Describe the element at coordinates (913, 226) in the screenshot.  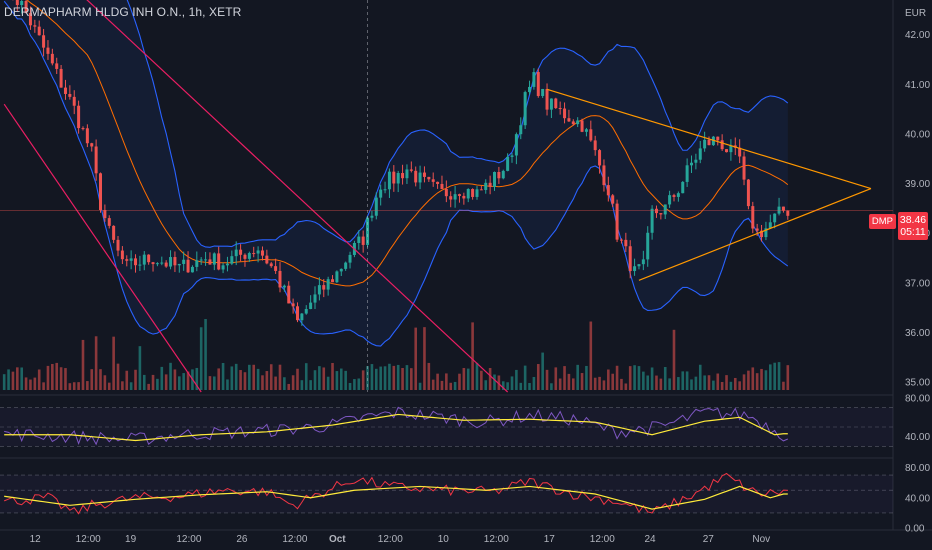
I see `last-price-tag: 38.46 05:11` at that location.